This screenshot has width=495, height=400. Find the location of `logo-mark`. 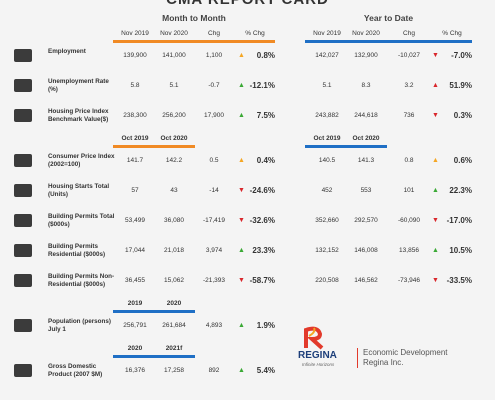

logo-mark is located at coordinates (313, 338).